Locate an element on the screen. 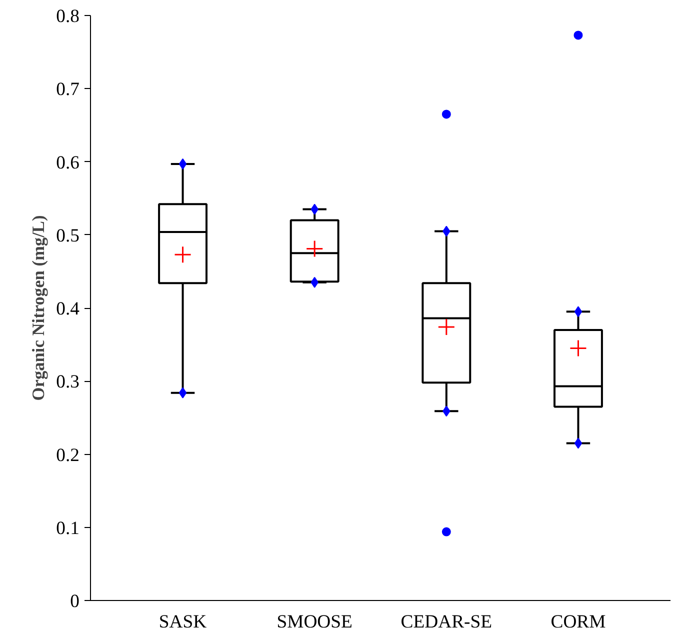 The image size is (675, 640). y-tick-label: 0.4 is located at coordinates (68, 309).